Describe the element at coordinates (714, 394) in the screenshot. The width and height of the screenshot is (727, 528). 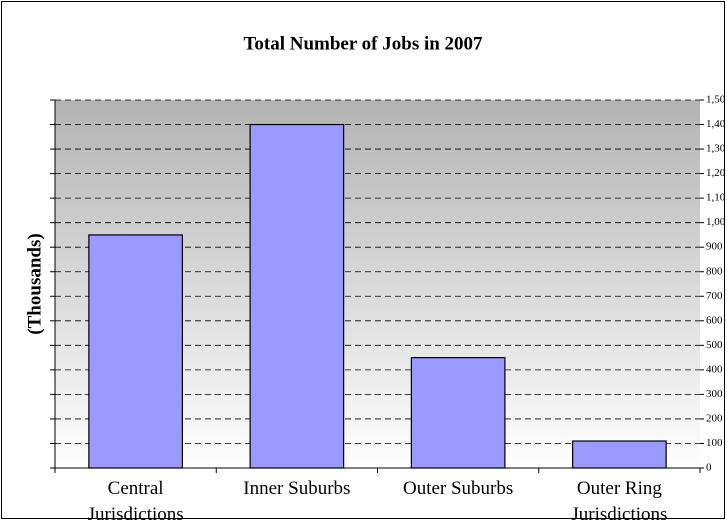
I see `y-tick-label: 300` at that location.